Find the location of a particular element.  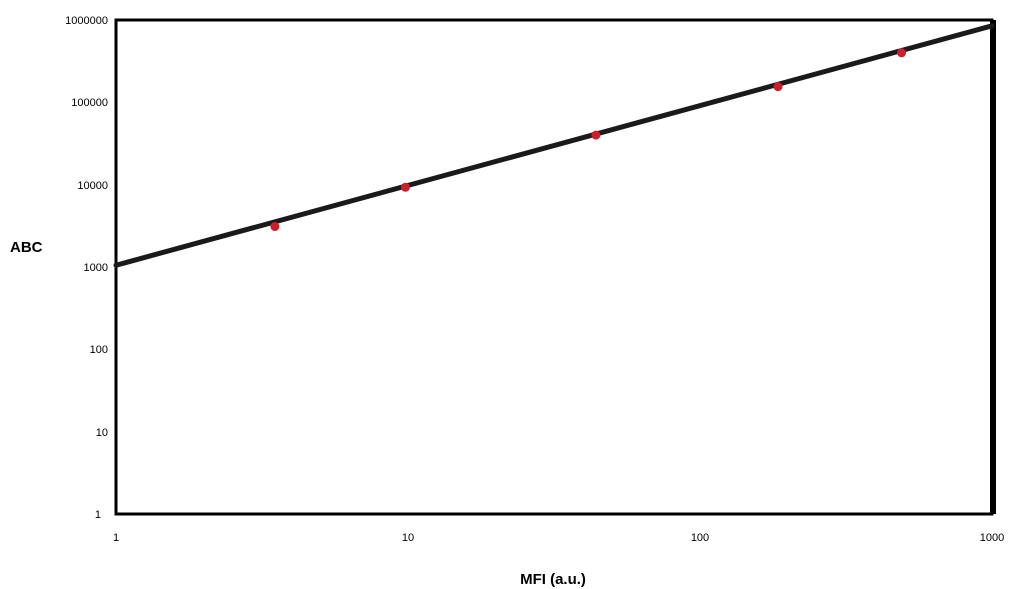

x-axis-title: MFI (a.u.) is located at coordinates (553, 579).